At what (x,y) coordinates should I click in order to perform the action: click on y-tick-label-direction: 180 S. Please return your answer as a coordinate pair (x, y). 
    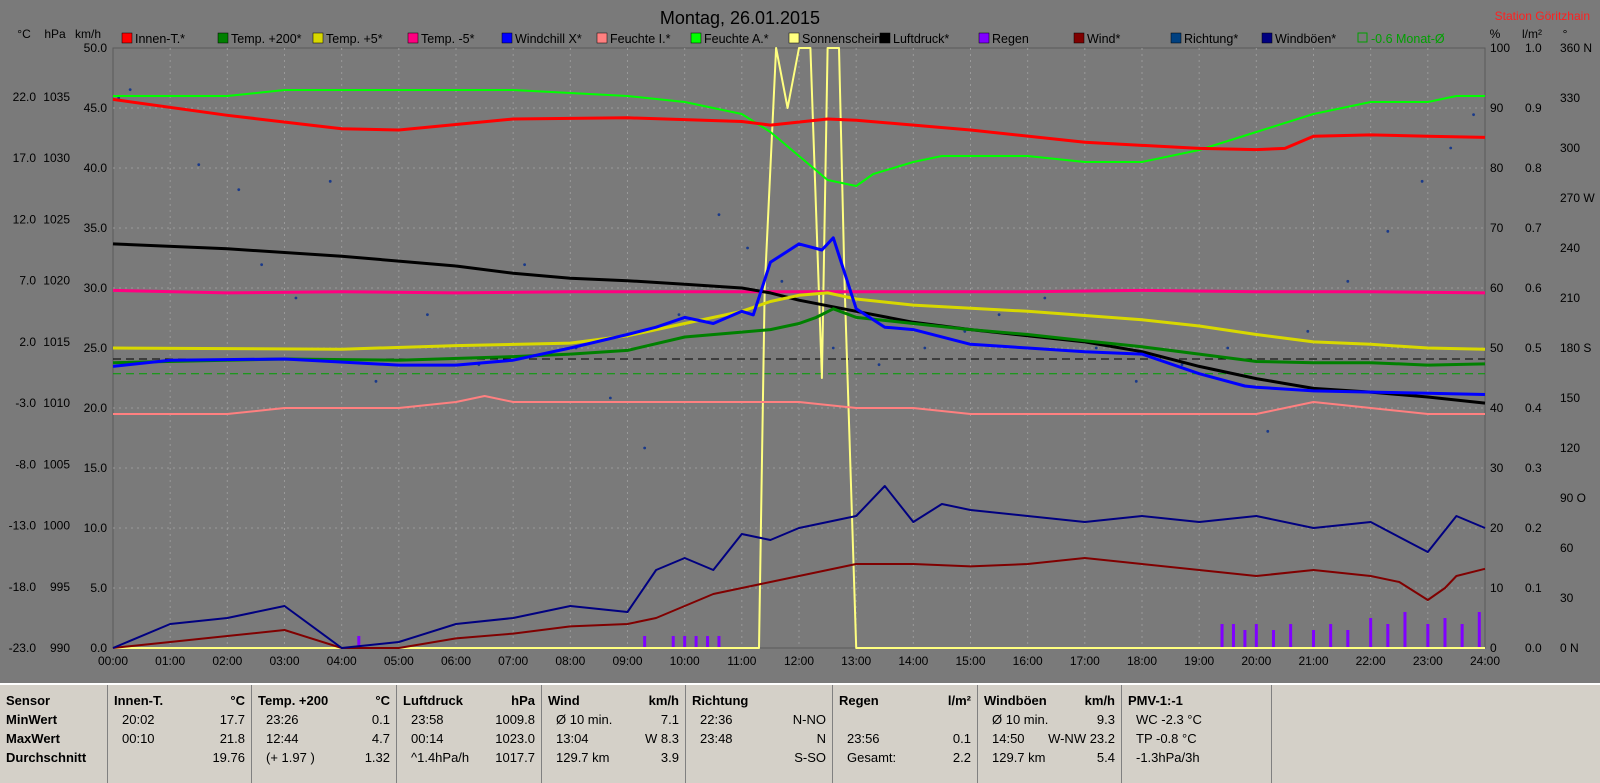
    Looking at the image, I should click on (1575, 348).